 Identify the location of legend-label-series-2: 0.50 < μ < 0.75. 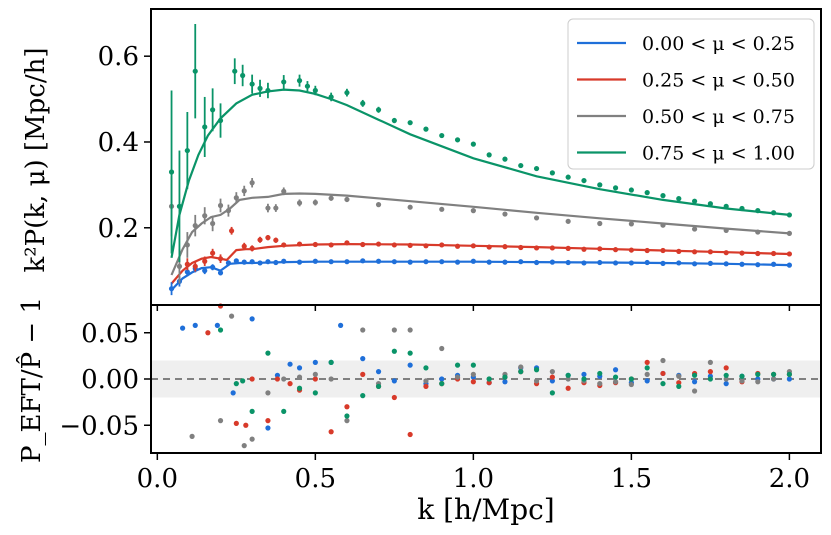
(718, 117).